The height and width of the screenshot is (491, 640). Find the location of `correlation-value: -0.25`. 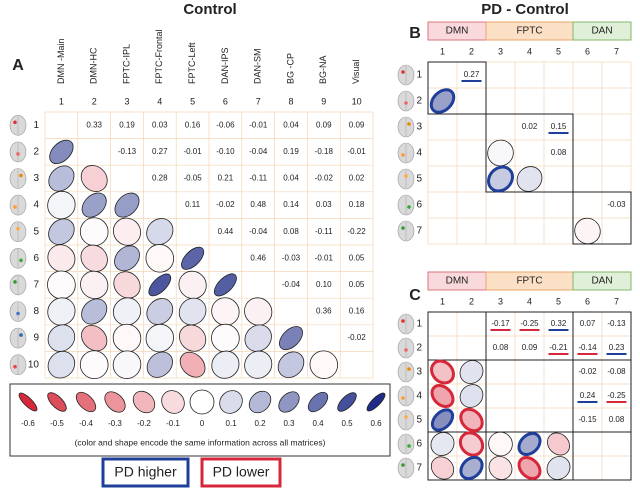

correlation-value: -0.25 is located at coordinates (616, 395).